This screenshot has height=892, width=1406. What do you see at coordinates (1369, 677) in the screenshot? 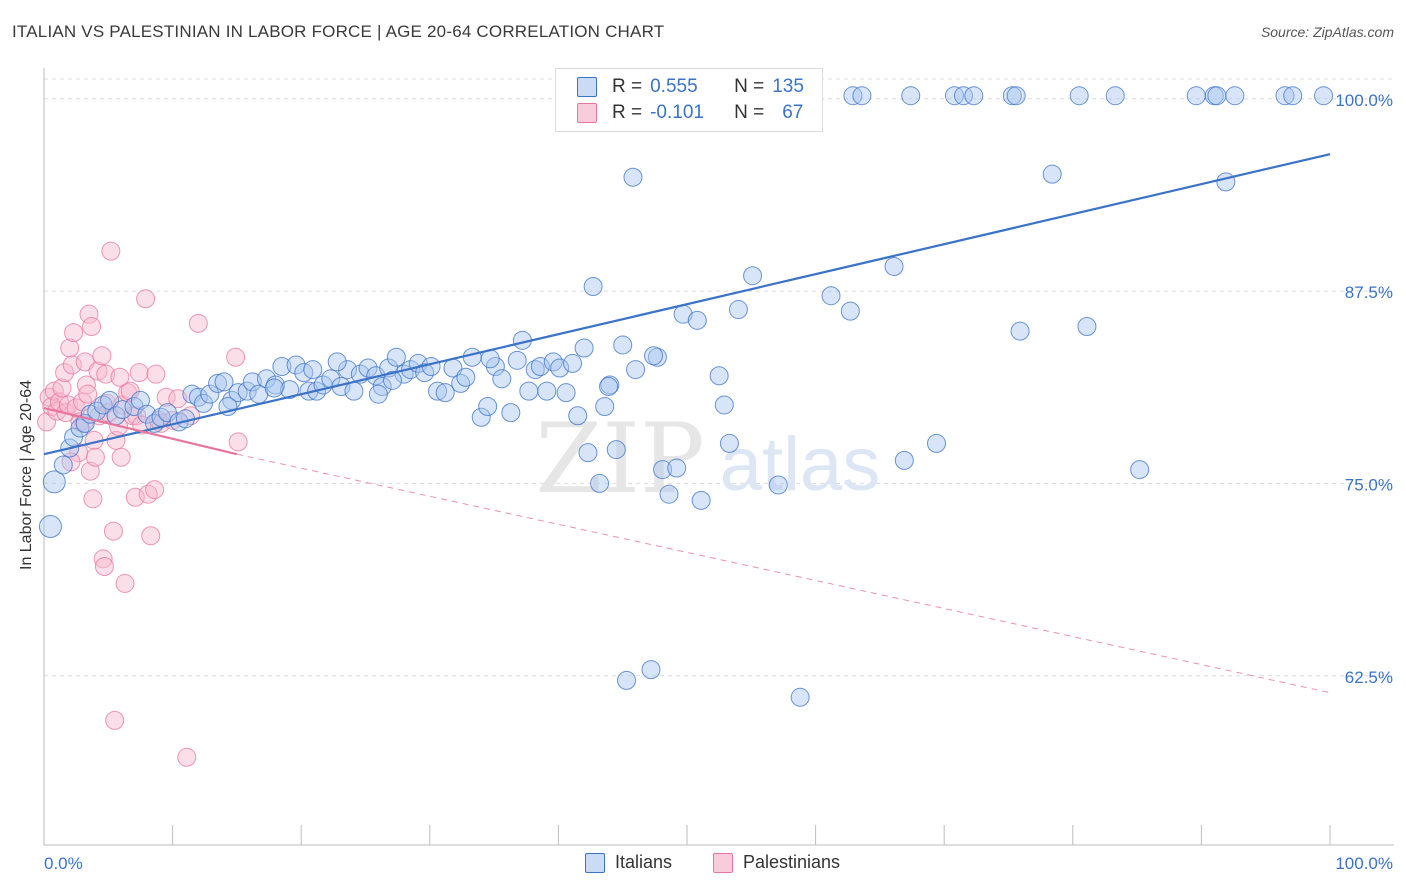
I see `y-tick-label: 62.5%` at bounding box center [1369, 677].